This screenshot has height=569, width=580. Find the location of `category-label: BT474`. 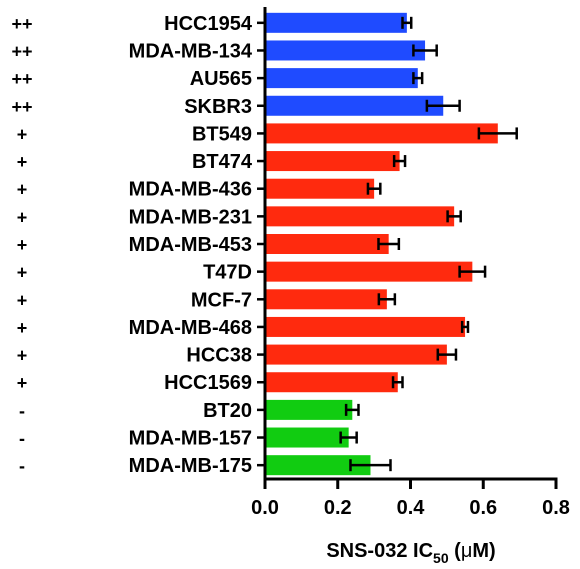

category-label: BT474 is located at coordinates (222, 162).